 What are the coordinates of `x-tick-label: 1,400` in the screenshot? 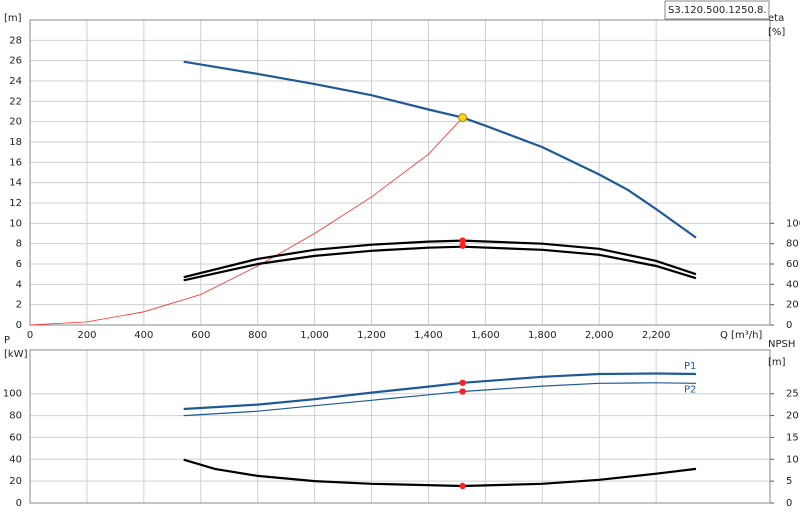 It's located at (428, 335).